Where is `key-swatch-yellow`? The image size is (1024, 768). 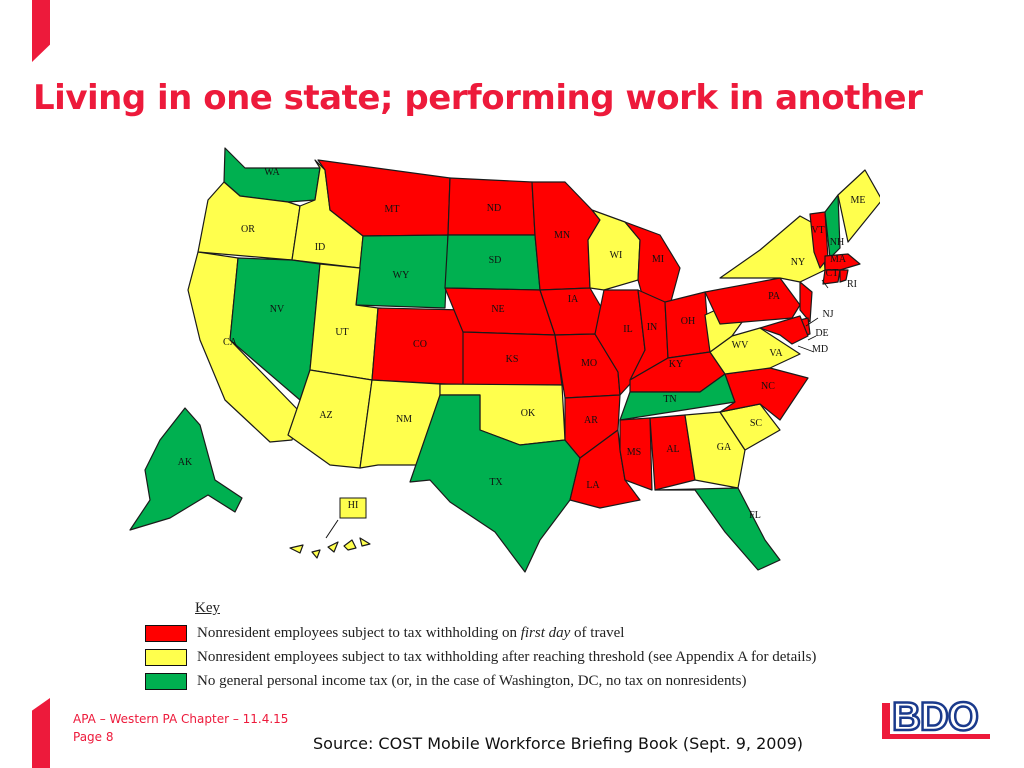 key-swatch-yellow is located at coordinates (166, 657).